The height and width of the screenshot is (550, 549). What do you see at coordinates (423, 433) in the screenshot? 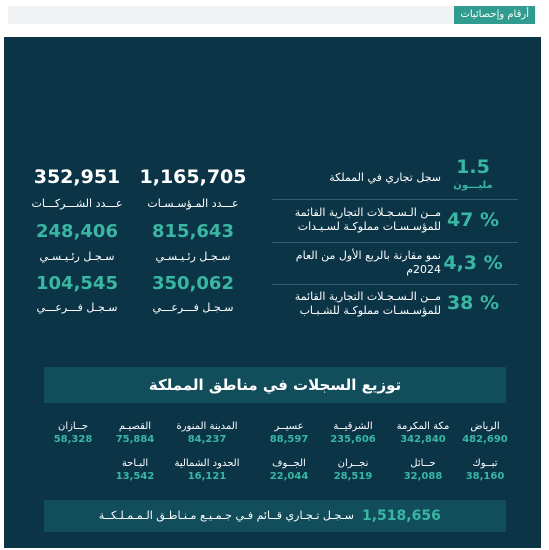
I see `region-item: مكة المكرمة 342,840` at bounding box center [423, 433].